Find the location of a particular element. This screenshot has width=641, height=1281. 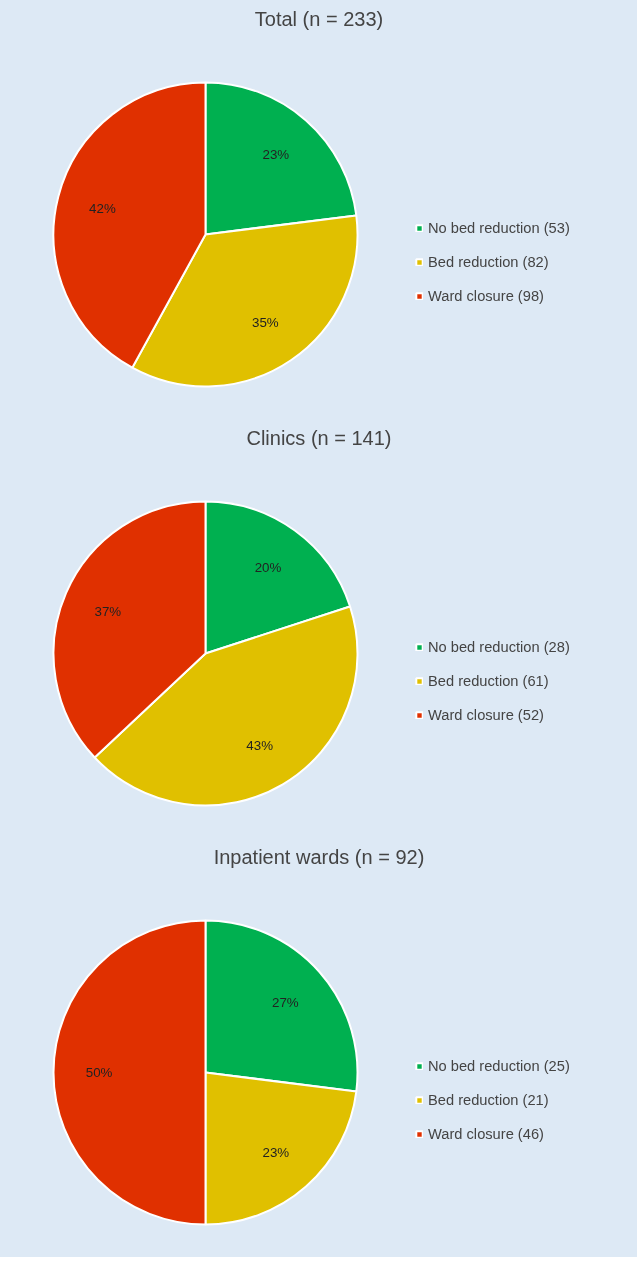

legend-label: No bed reduction (53) is located at coordinates (499, 228).